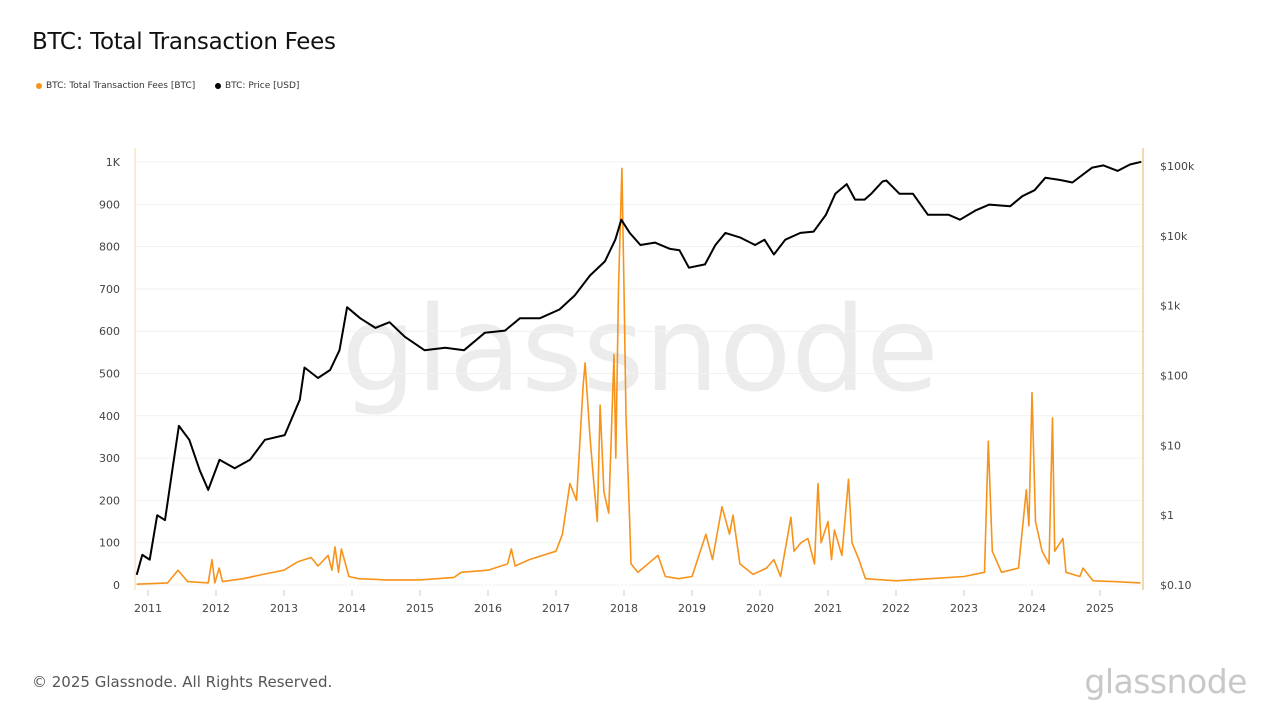 This screenshot has width=1280, height=720. What do you see at coordinates (262, 86) in the screenshot?
I see `legend-label-price: BTC: Price [USD]` at bounding box center [262, 86].